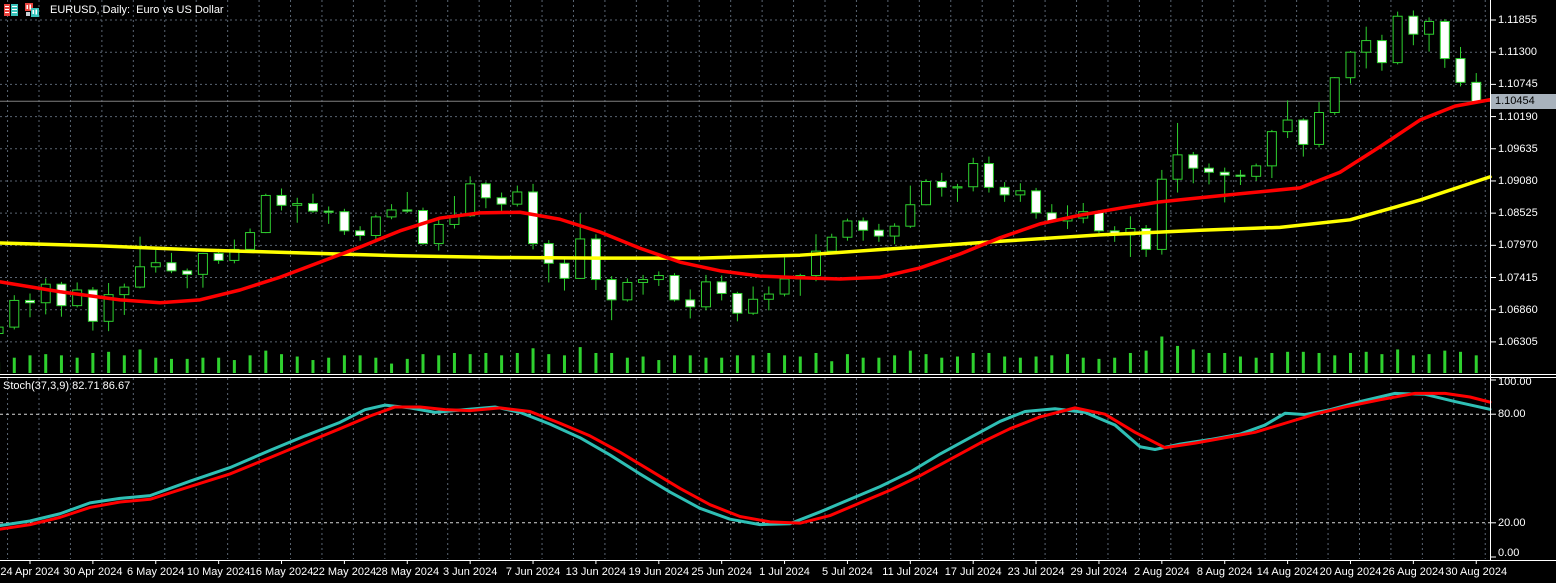  Describe the element at coordinates (1518, 277) in the screenshot. I see `price-axis-label: 1.07415` at that location.